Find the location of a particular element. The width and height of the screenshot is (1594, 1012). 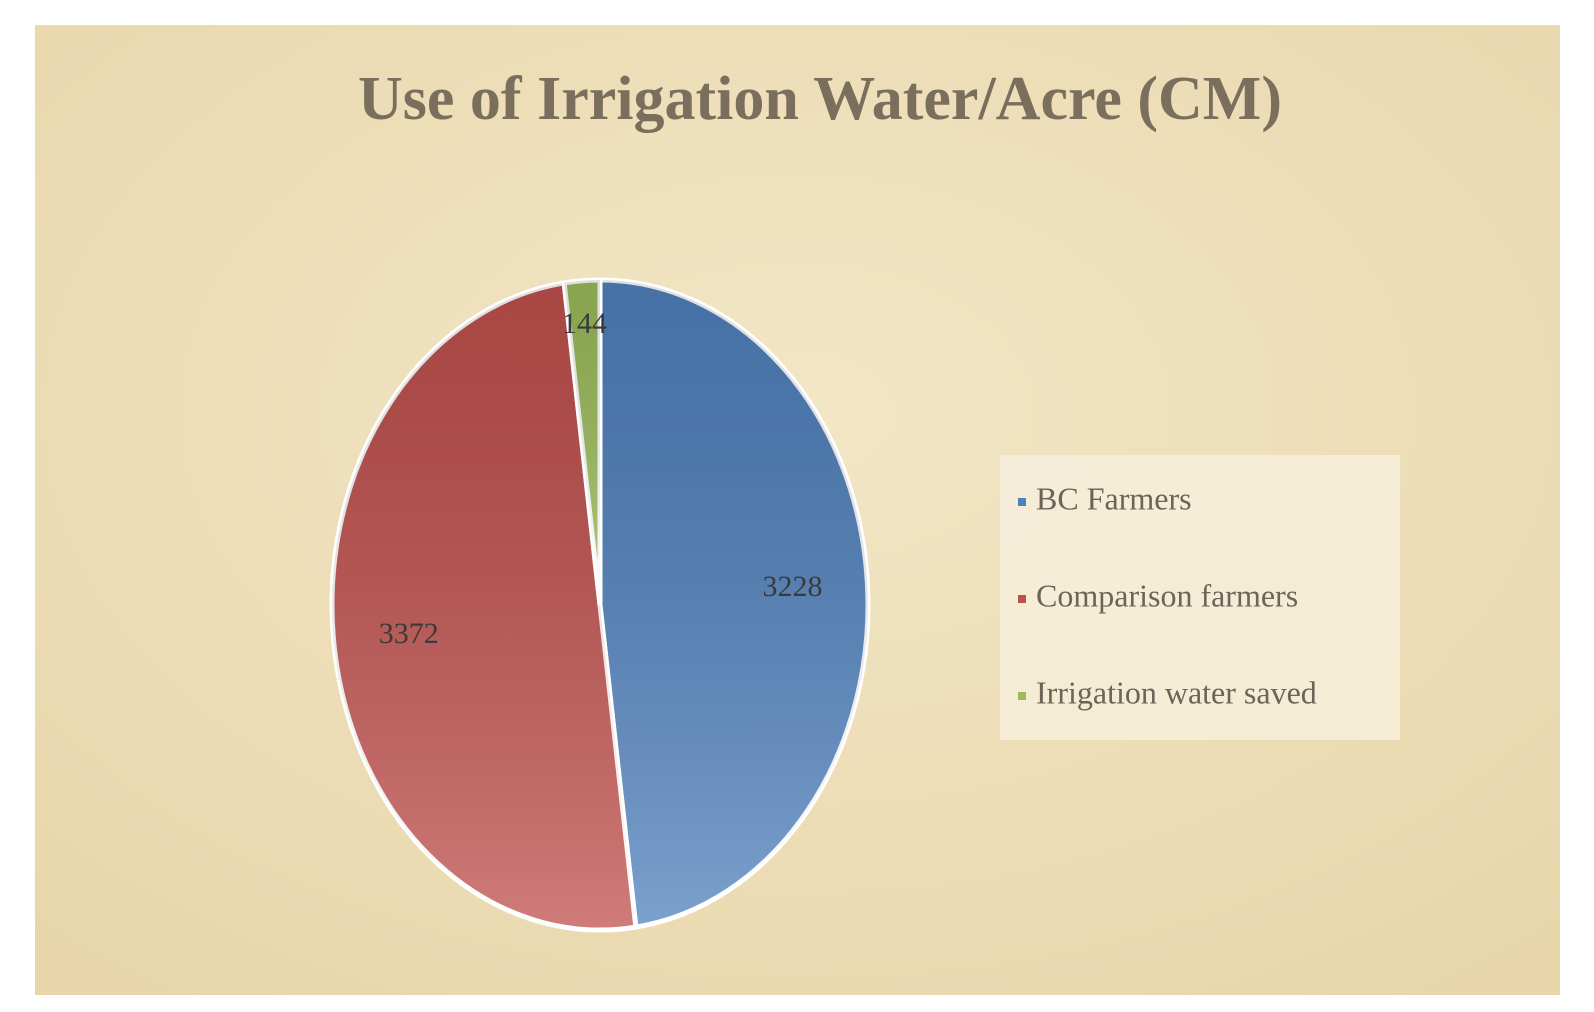

legend-label: Irrigation water saved is located at coordinates (1176, 692).